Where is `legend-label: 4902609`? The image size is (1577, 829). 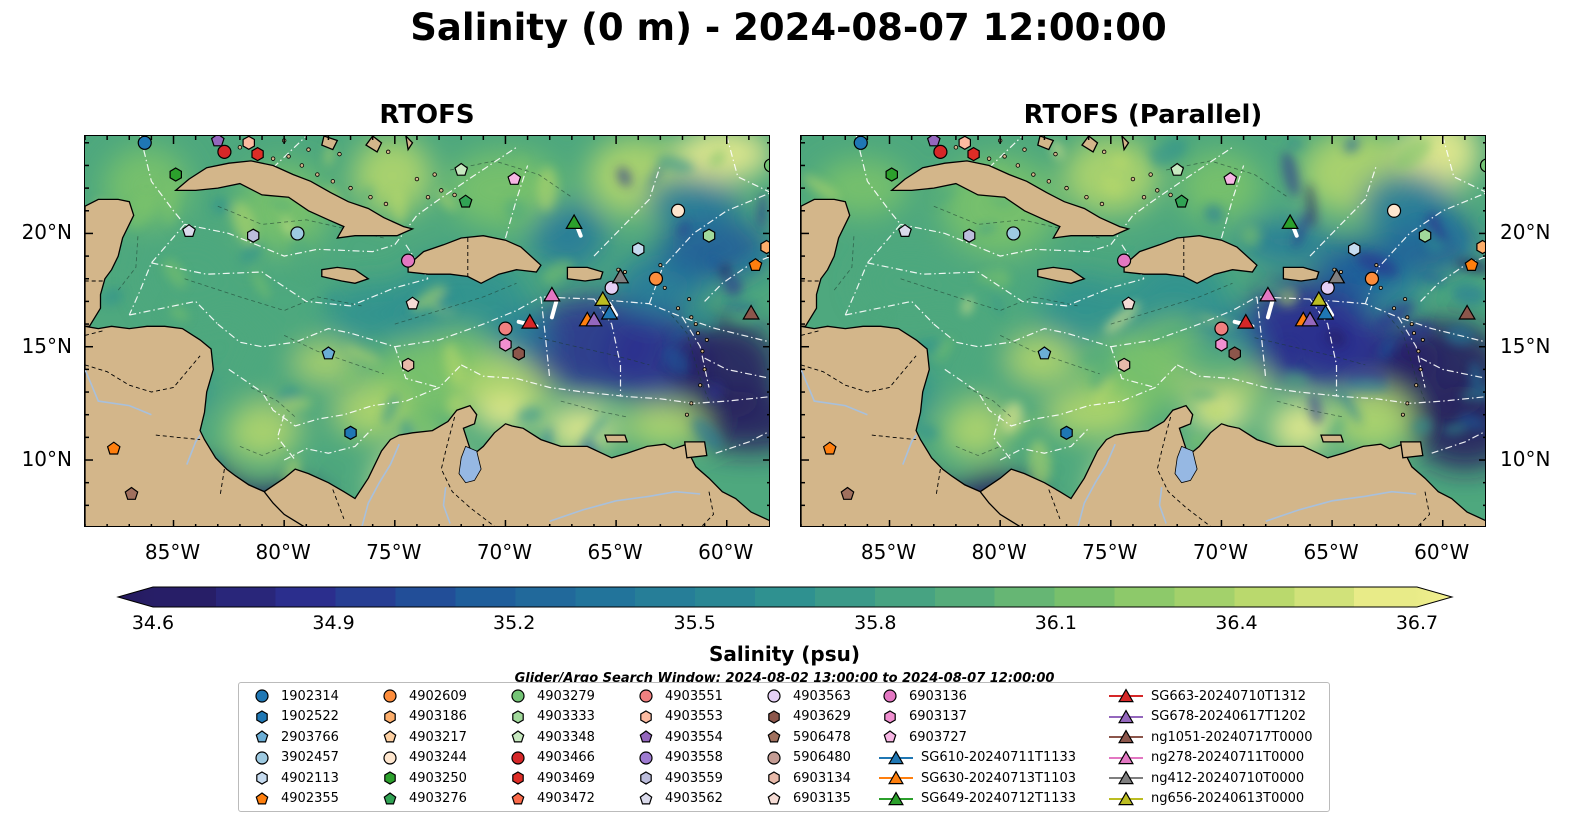
legend-label: 4902609 is located at coordinates (438, 696).